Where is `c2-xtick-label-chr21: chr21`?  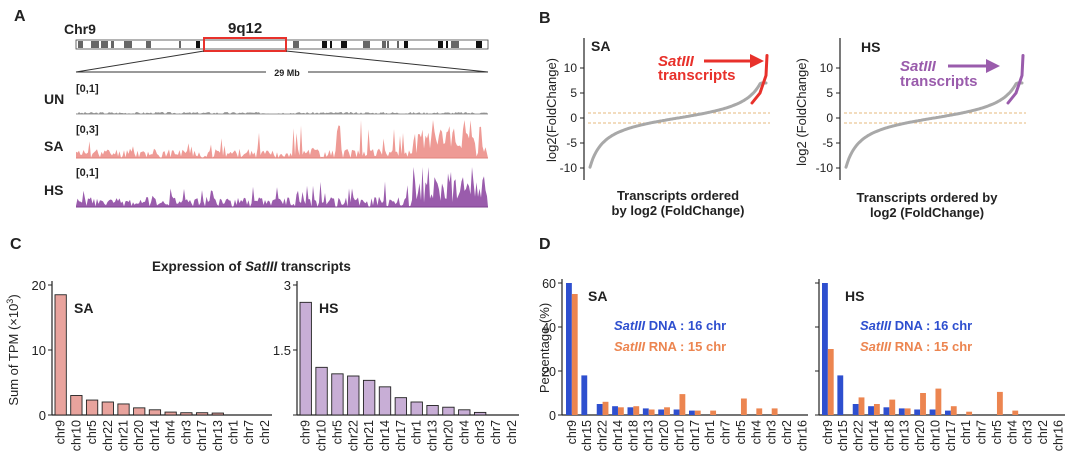 c2-xtick-label-chr21: chr21 is located at coordinates (369, 435).